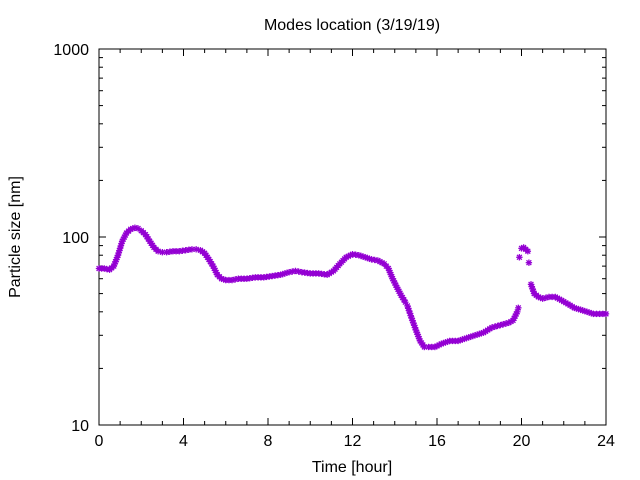 The width and height of the screenshot is (640, 480). I want to click on x-tick-label: 12, so click(353, 441).